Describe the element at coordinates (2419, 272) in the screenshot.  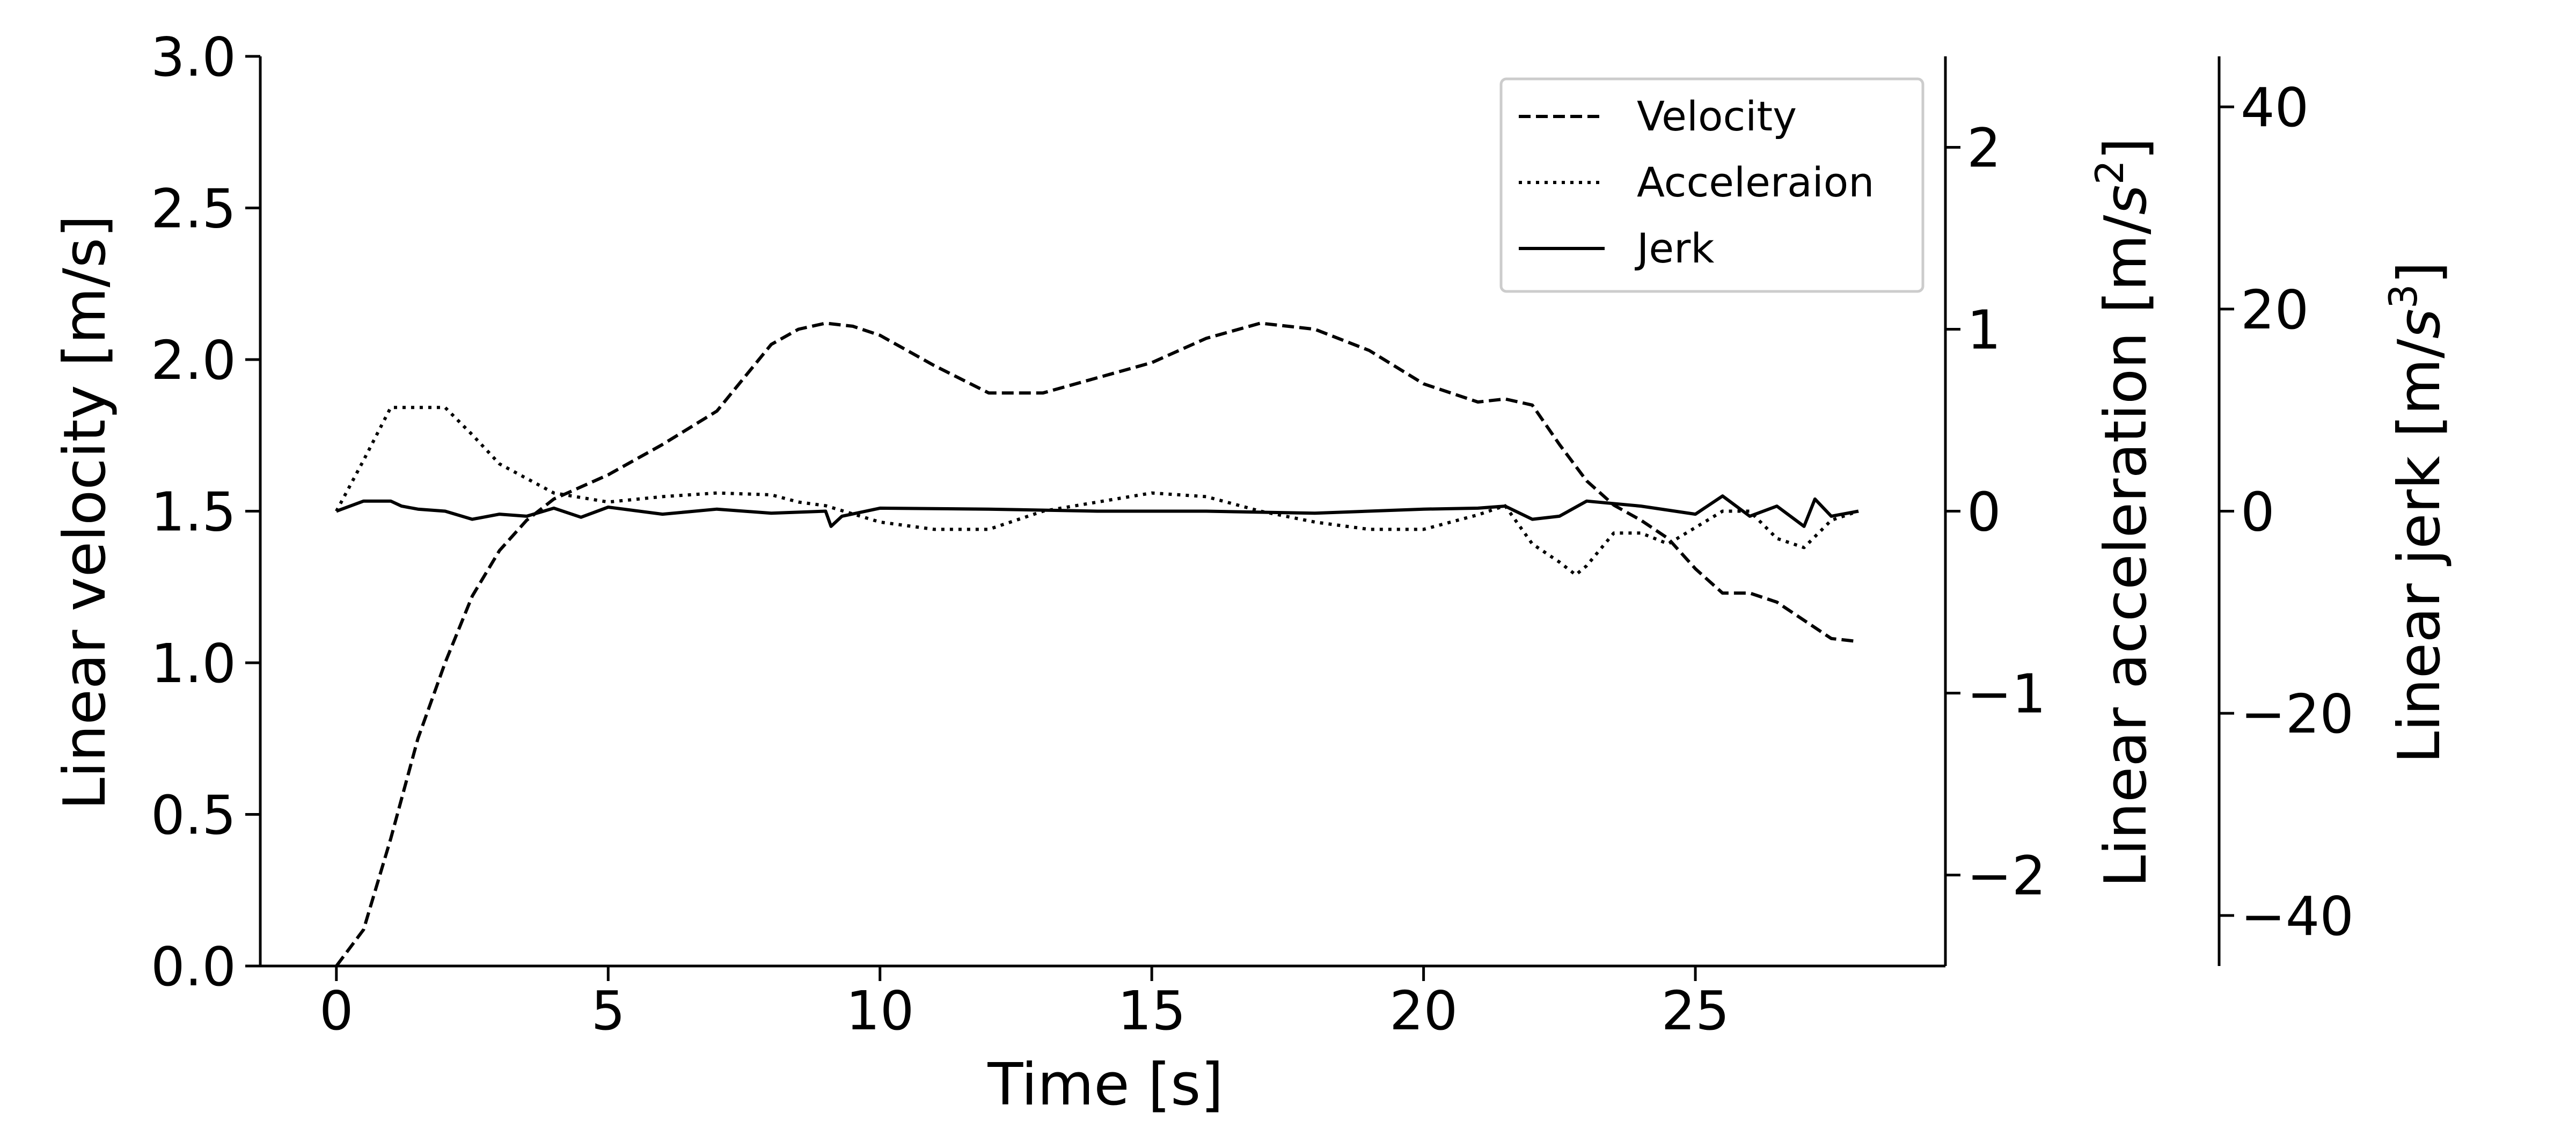
I see `jerk-axis-title-close: ]` at that location.